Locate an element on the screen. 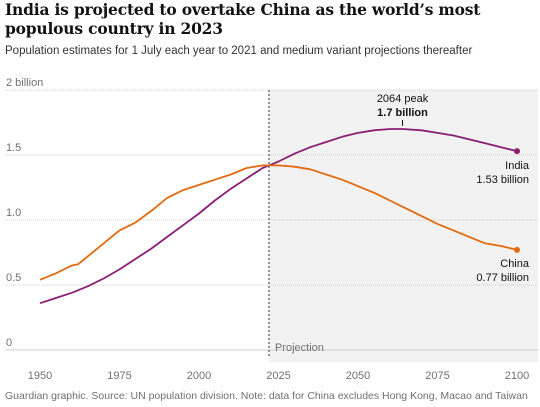  peak-value-label: 1.7 billion is located at coordinates (402, 113).